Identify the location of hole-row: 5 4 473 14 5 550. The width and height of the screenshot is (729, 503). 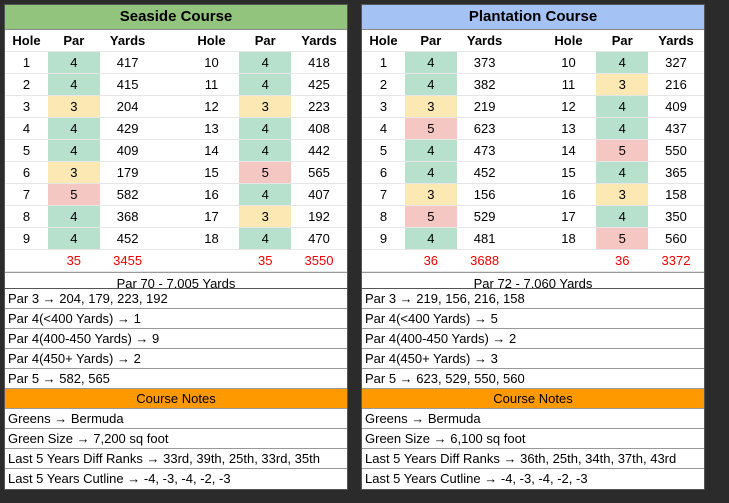
(533, 150).